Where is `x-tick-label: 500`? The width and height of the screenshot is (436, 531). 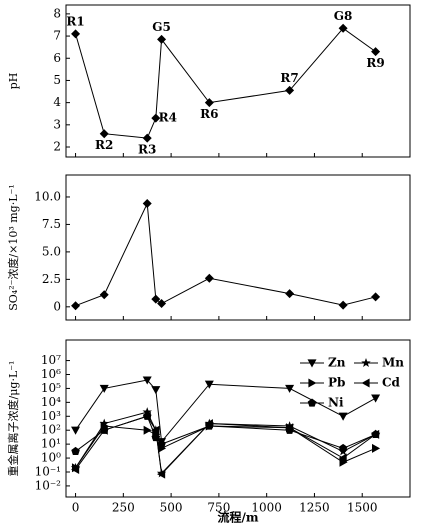 x-tick-label: 500 is located at coordinates (171, 508).